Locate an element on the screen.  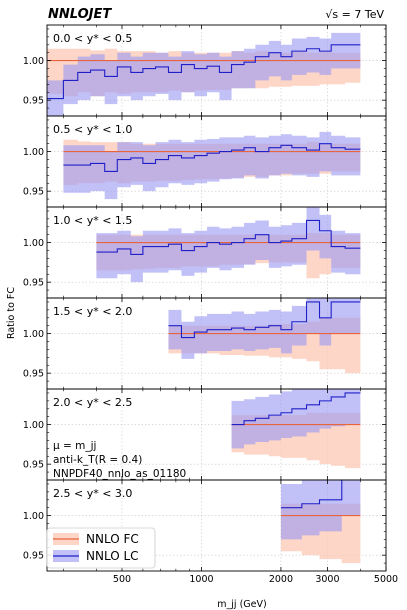
ratio-panel-6: 0.95 1.00 2.5 < y* < 3.0 is located at coordinates (205, 525).